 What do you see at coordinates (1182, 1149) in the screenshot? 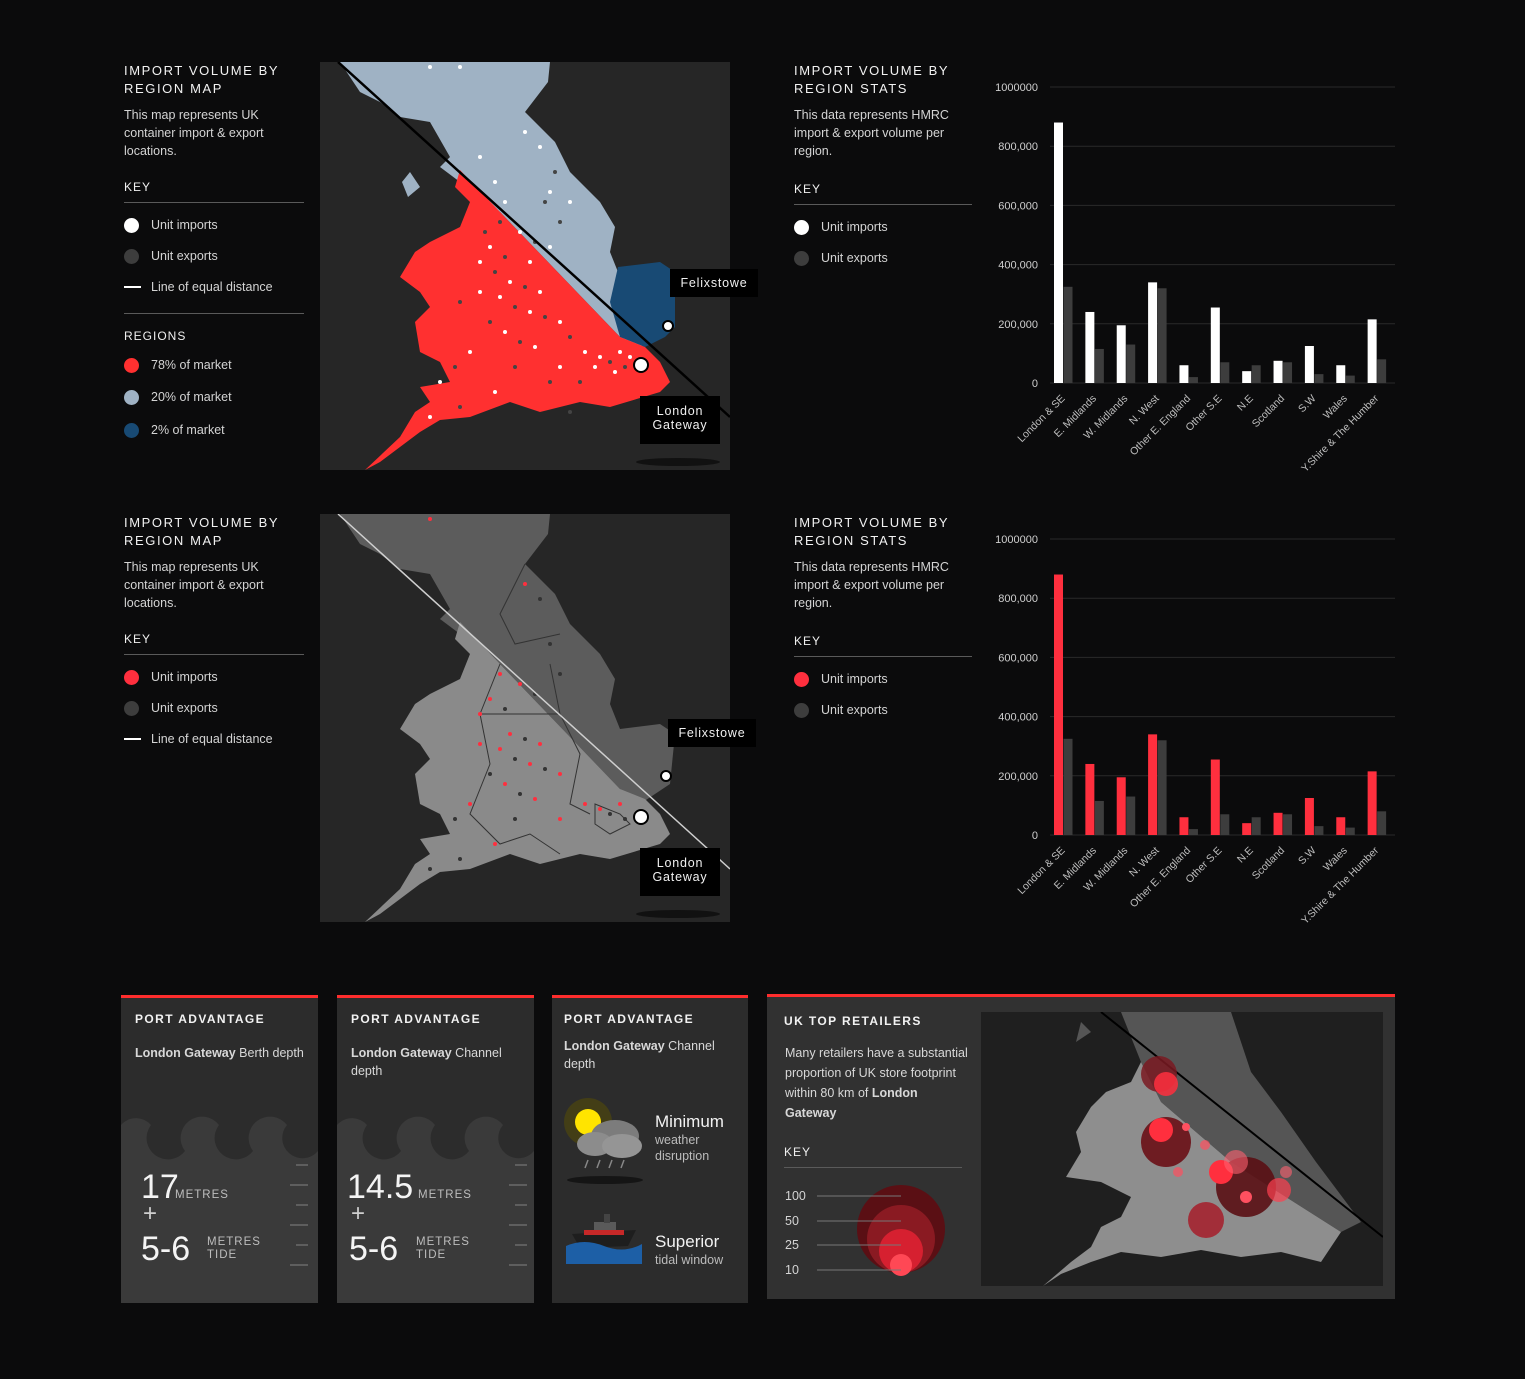
I see `retailers-map` at bounding box center [1182, 1149].